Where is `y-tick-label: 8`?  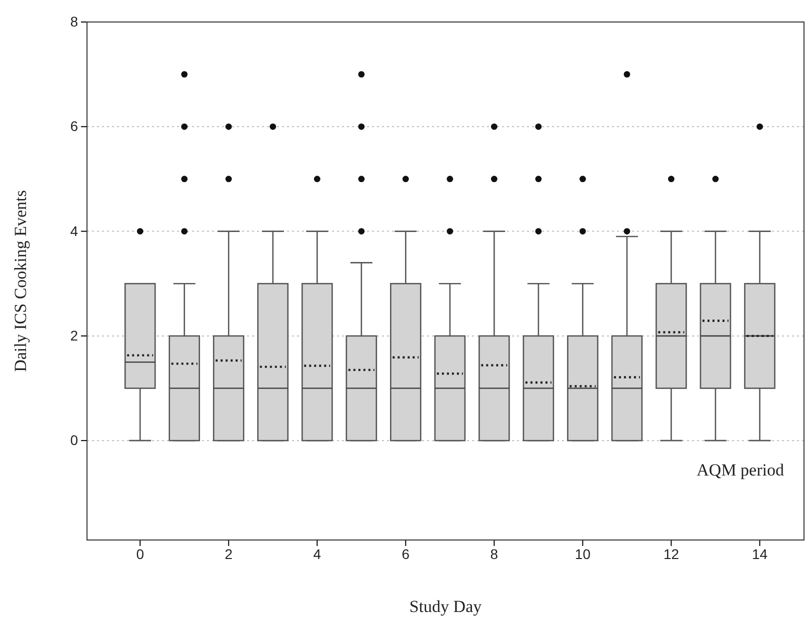
y-tick-label: 8 is located at coordinates (74, 21).